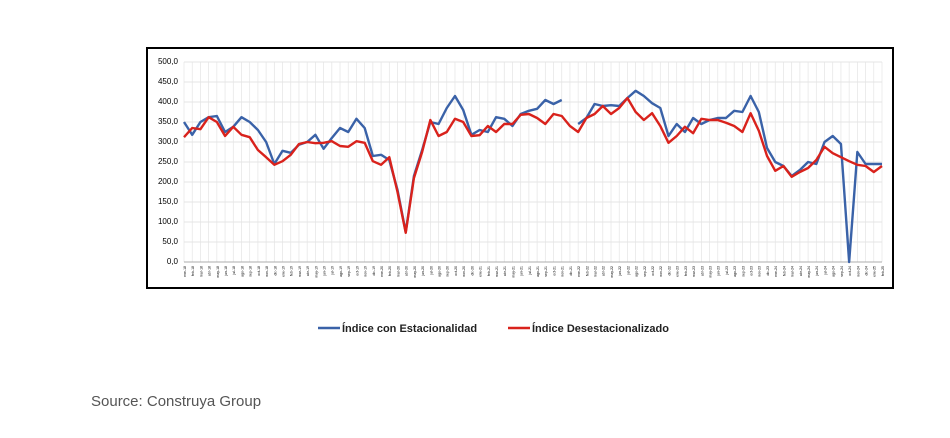  What do you see at coordinates (374, 271) in the screenshot?
I see `x-tick-label: dic-19` at bounding box center [374, 271].